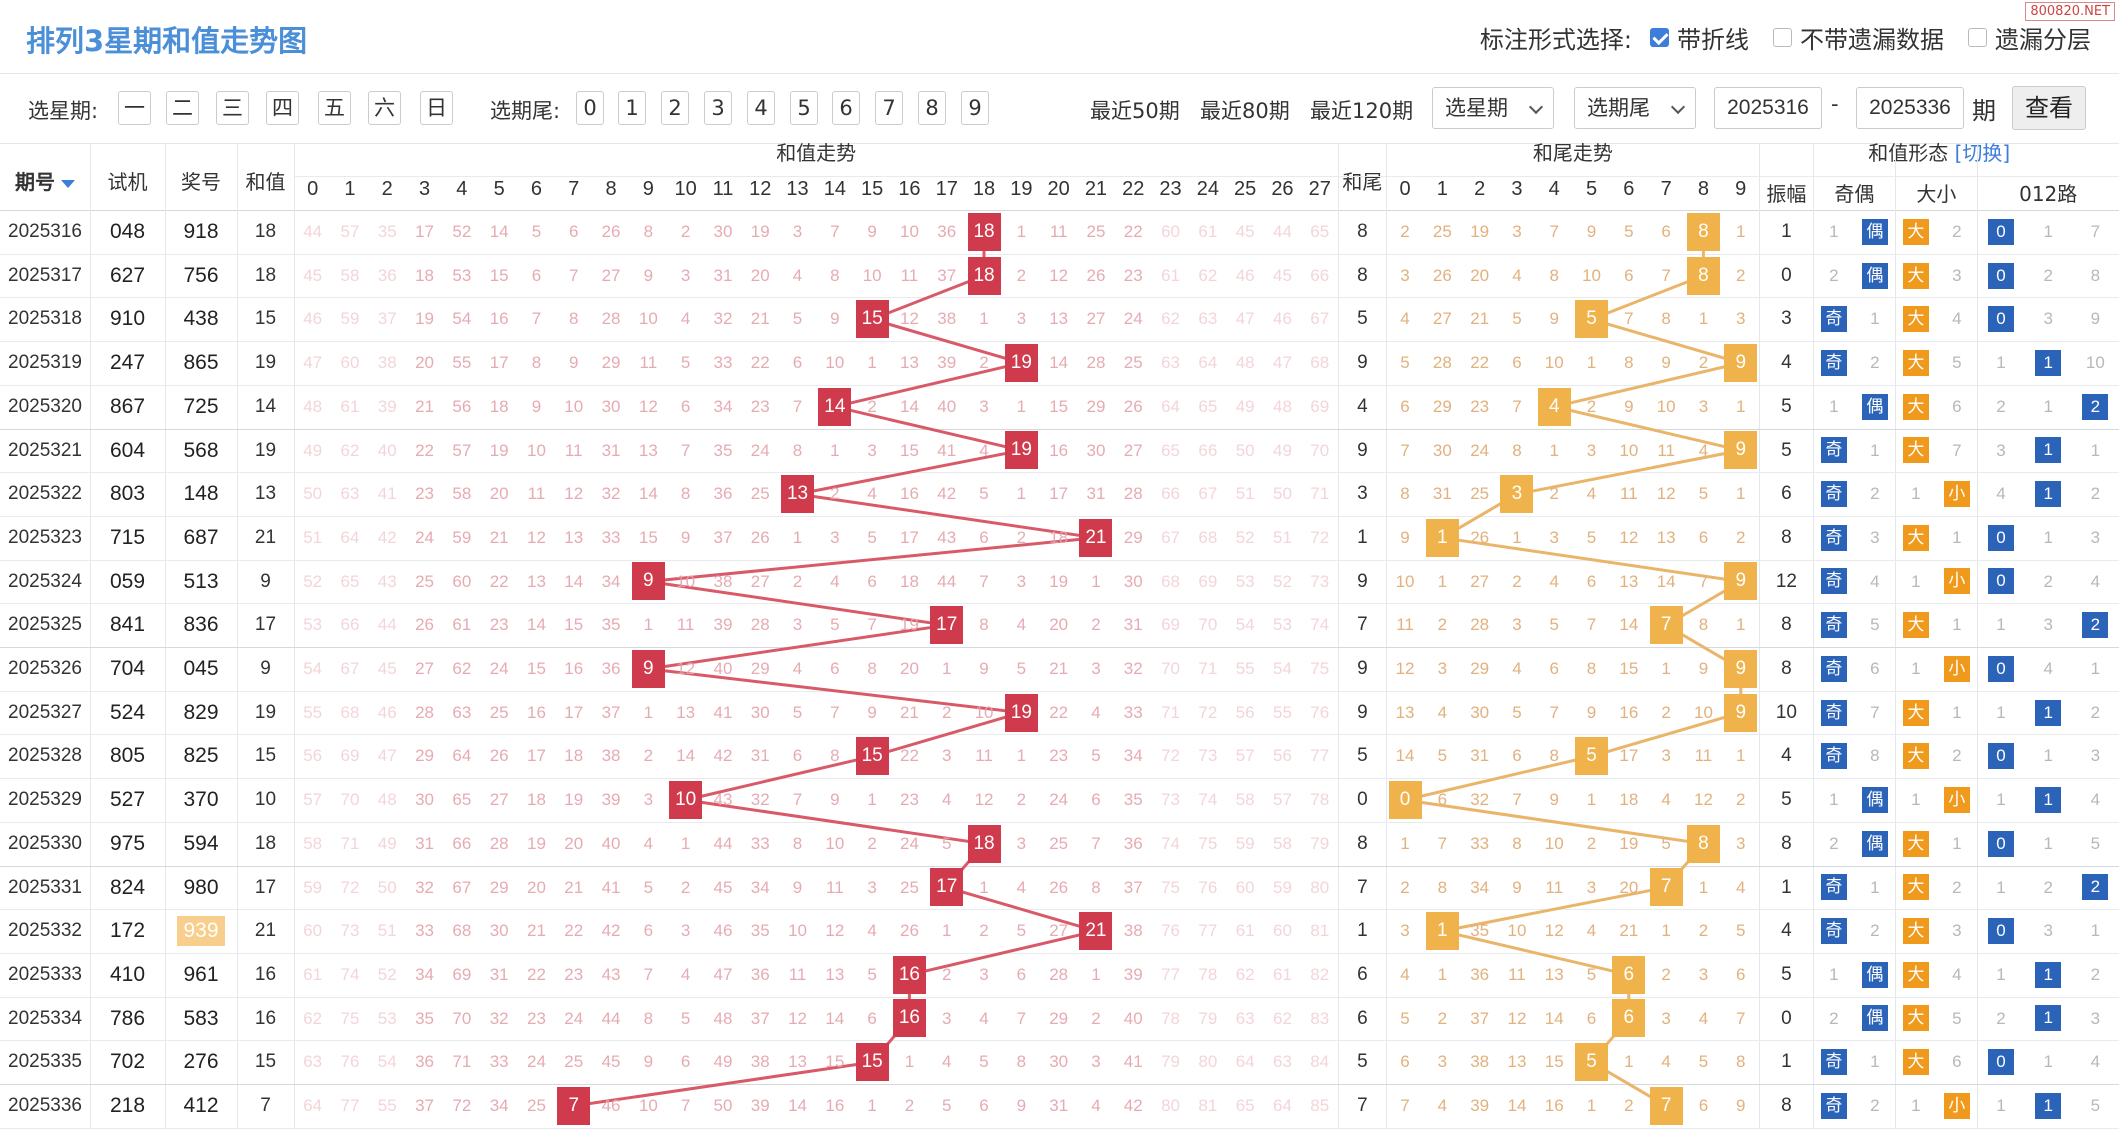 This screenshot has height=1136, width=2119. I want to click on tail-button-1: 1, so click(632, 108).